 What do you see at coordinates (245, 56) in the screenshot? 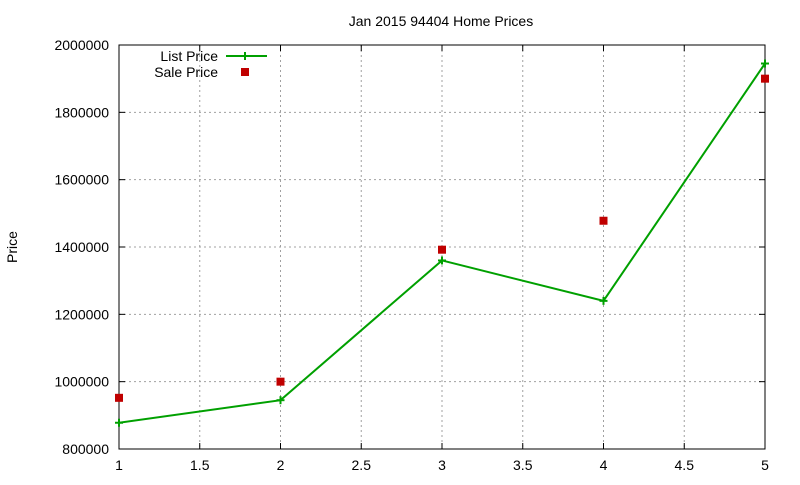
I see `legend-marker-list-price` at bounding box center [245, 56].